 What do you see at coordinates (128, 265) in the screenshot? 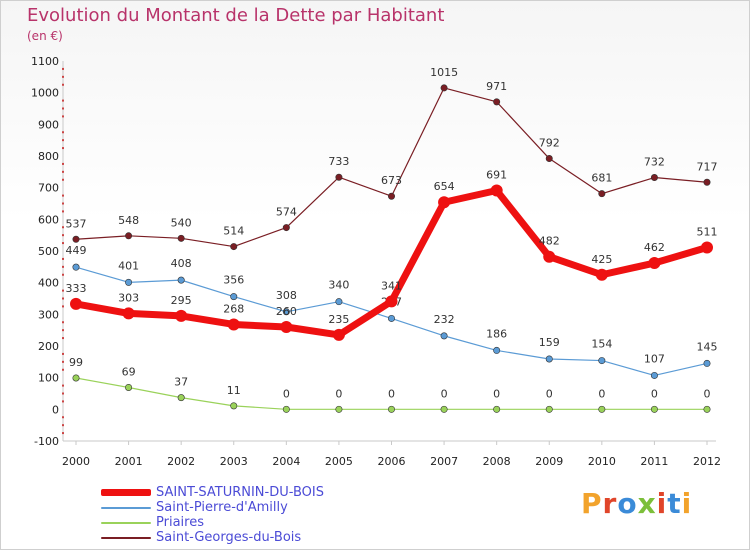
I see `data-label: 401` at bounding box center [128, 265].